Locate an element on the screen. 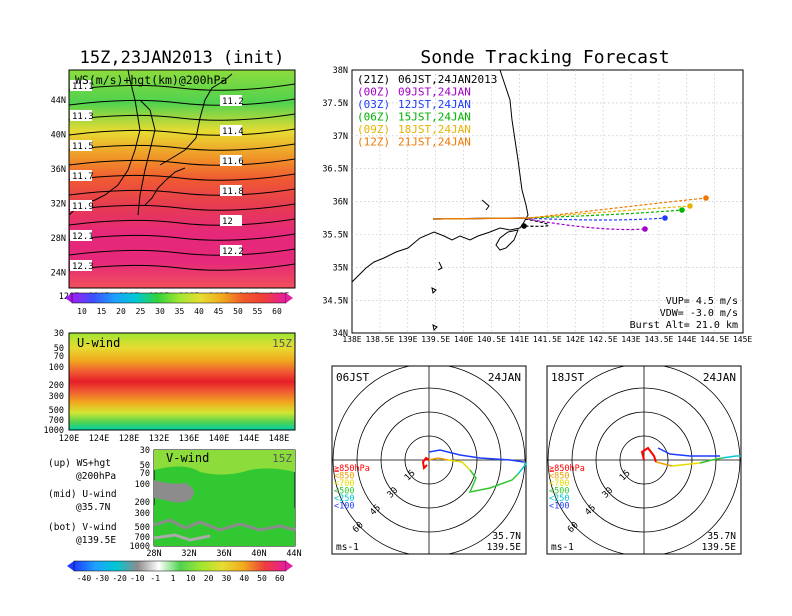  level-label: <500 is located at coordinates (559, 492).